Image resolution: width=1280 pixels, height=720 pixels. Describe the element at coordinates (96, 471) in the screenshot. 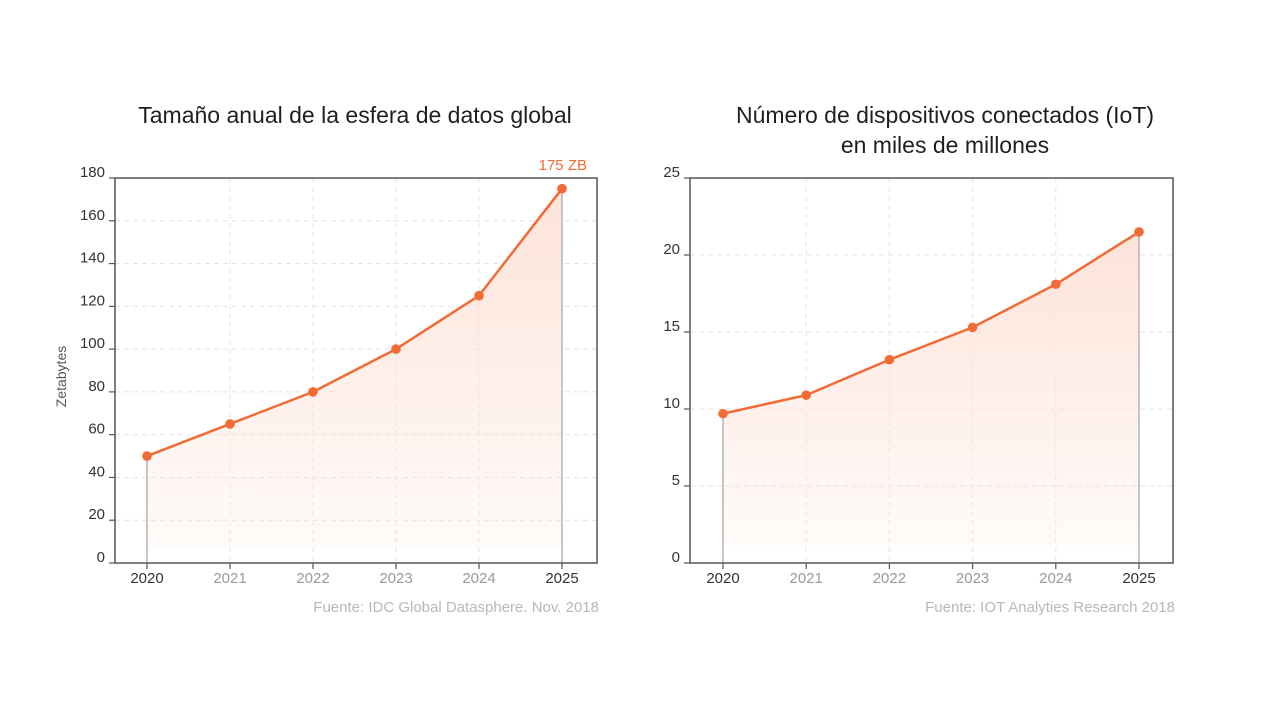

I see `left-y-tick-label: 40` at that location.